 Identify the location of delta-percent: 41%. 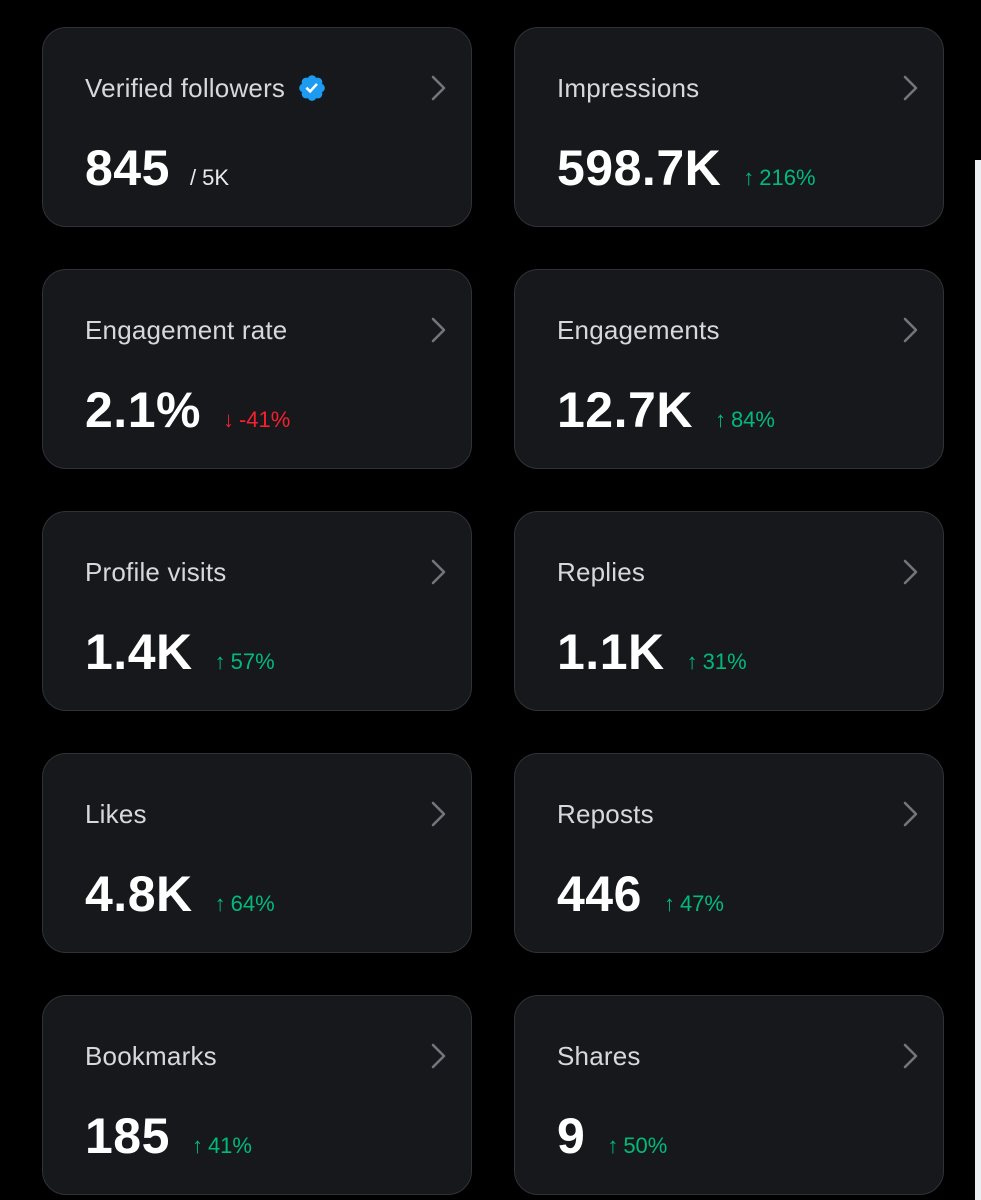
(229, 1145).